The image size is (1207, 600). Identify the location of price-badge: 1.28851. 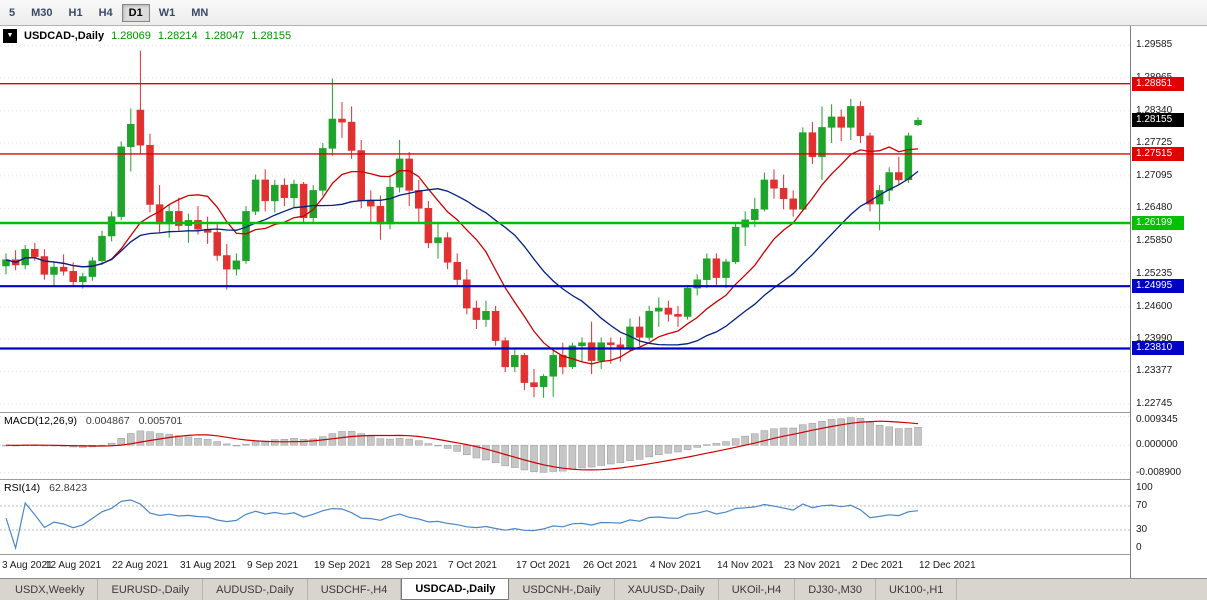
(1158, 83).